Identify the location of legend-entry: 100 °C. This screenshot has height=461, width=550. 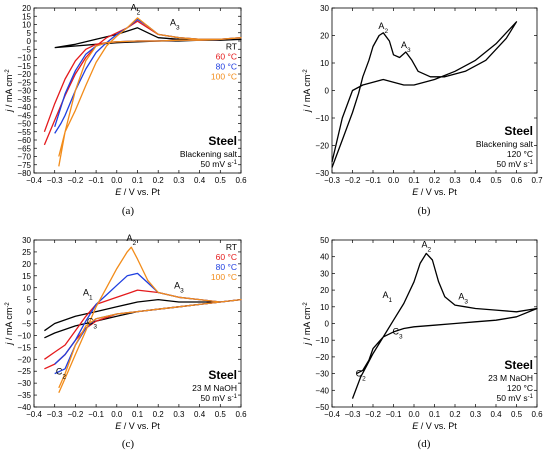
(224, 277).